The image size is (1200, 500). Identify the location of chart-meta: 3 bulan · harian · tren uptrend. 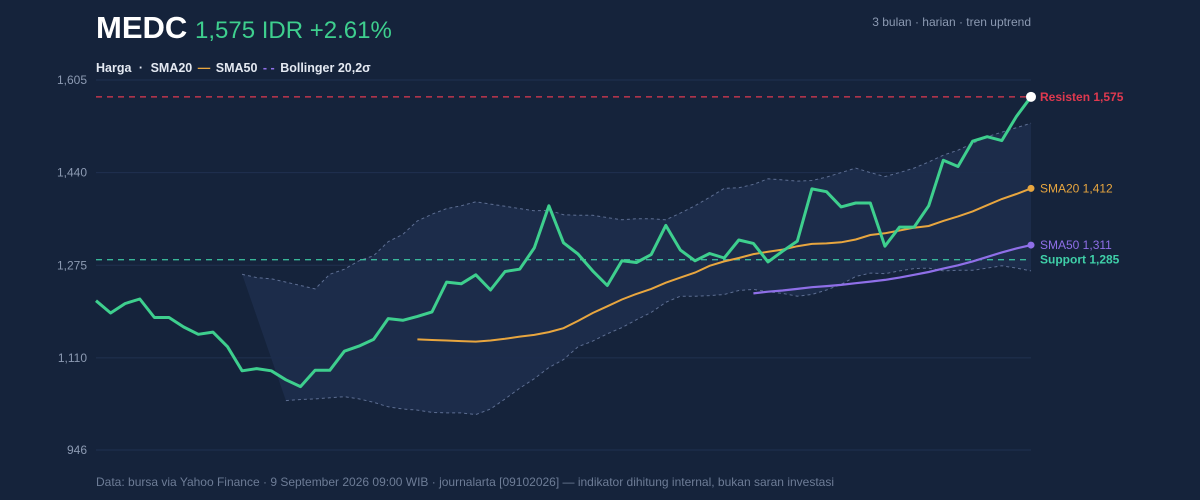
(951, 22).